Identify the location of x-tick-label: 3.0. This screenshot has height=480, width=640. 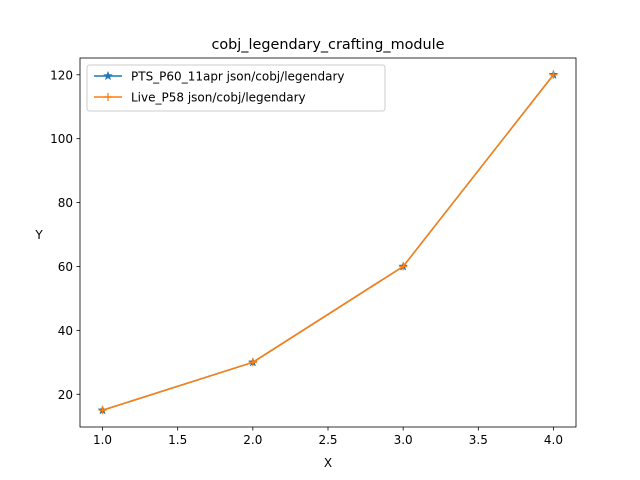
(403, 440).